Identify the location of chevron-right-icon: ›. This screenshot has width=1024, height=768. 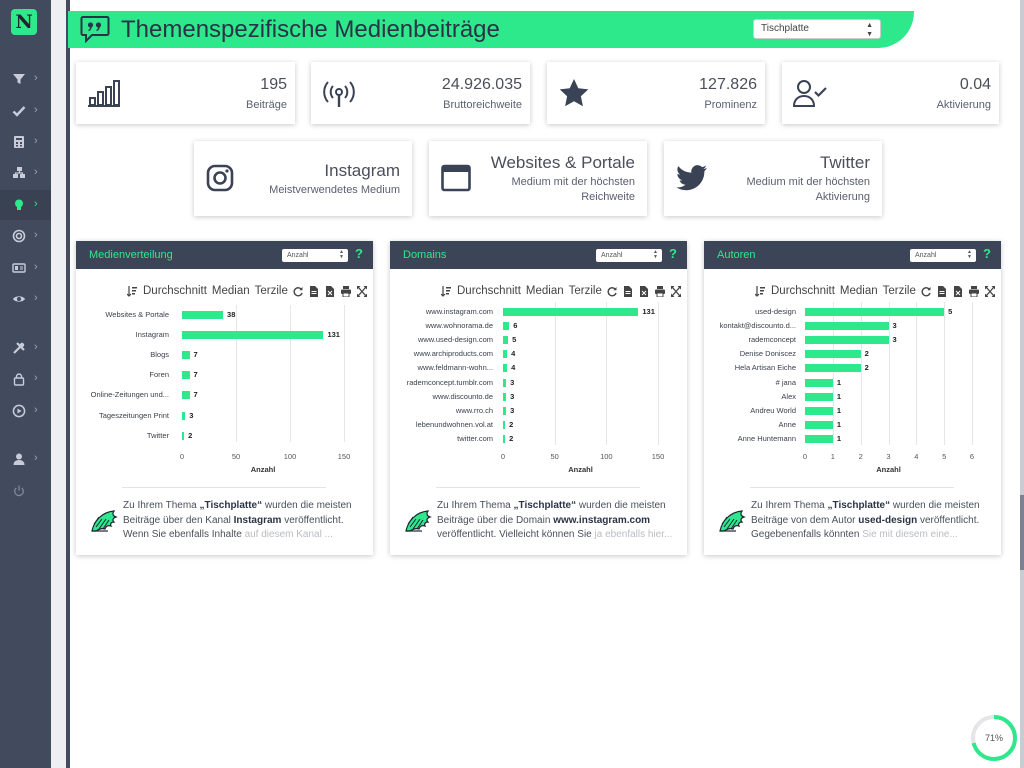
(36, 235).